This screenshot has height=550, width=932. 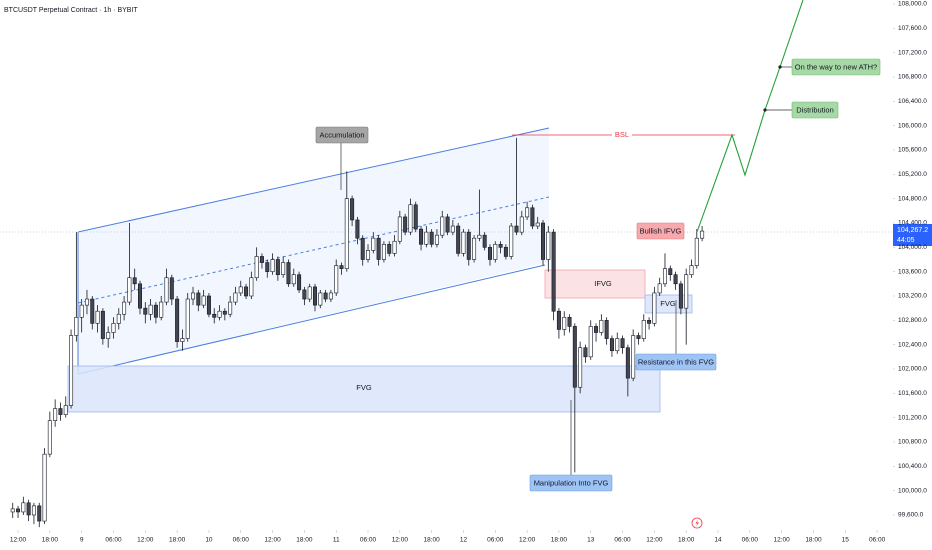 What do you see at coordinates (71, 10) in the screenshot?
I see `chart-title: BTCUSDT Perpetual Contract · 1h · BYBIT` at bounding box center [71, 10].